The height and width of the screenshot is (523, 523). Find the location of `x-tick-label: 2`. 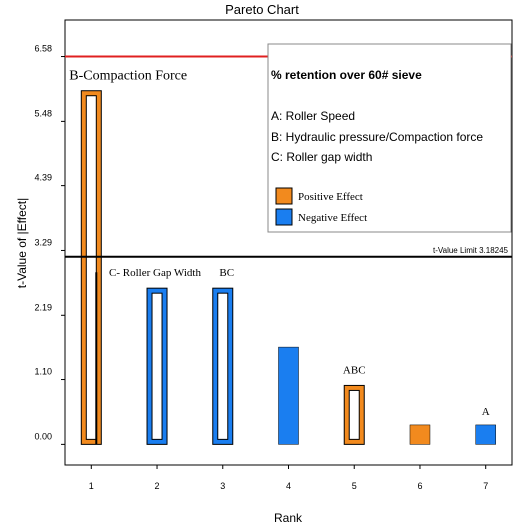

x-tick-label: 2 is located at coordinates (157, 486).